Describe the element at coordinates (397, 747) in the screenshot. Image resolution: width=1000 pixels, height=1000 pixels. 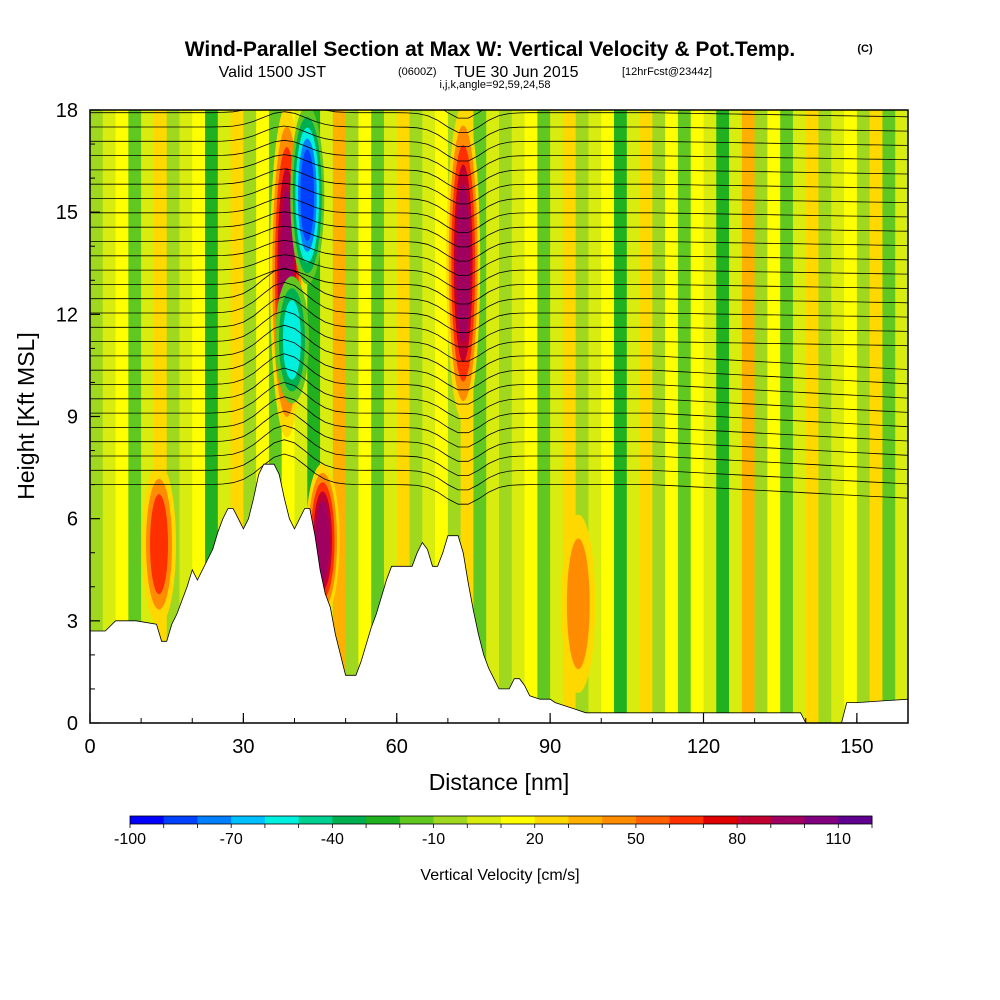
I see `x-tick-label: 60` at that location.